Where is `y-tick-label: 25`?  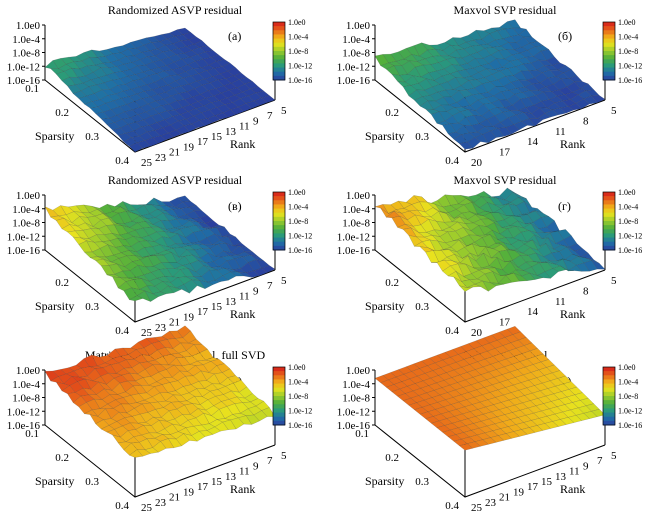 y-tick-label: 25 is located at coordinates (147, 333).